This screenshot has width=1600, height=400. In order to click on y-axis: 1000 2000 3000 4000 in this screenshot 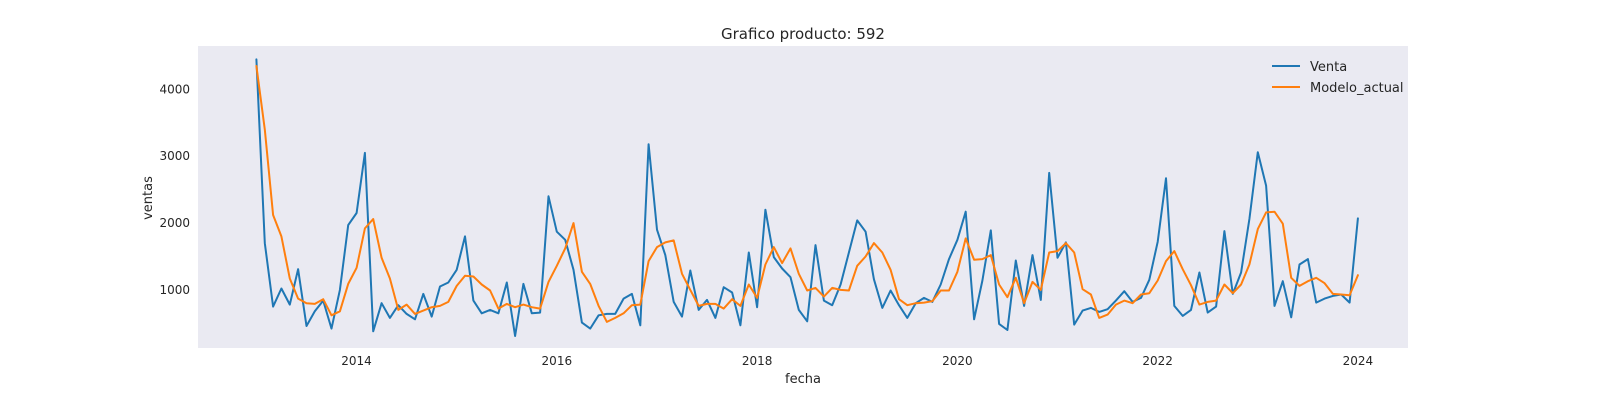, I will do `click(174, 189)`.